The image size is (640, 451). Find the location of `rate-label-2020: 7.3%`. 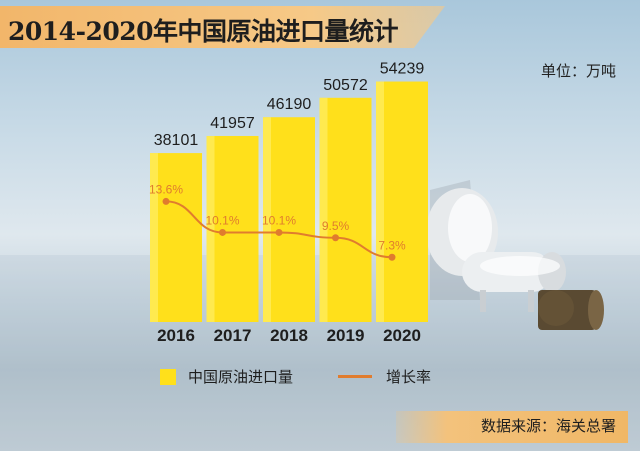

rate-label-2020: 7.3% is located at coordinates (392, 245).